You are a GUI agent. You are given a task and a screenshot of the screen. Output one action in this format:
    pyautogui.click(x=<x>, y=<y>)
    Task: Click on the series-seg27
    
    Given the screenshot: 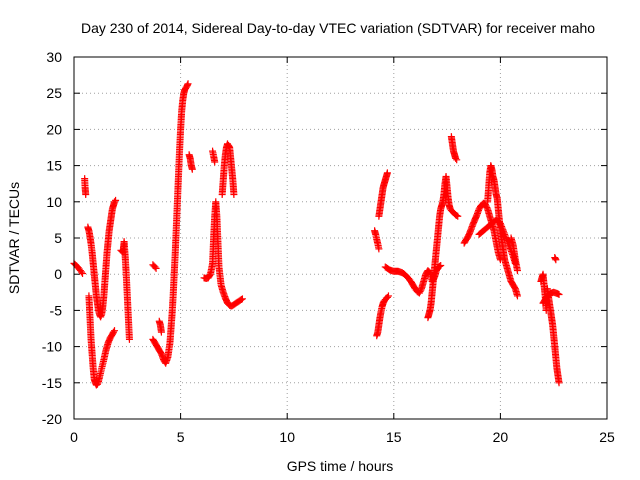 What is the action you would take?
    pyautogui.click(x=555, y=259)
    